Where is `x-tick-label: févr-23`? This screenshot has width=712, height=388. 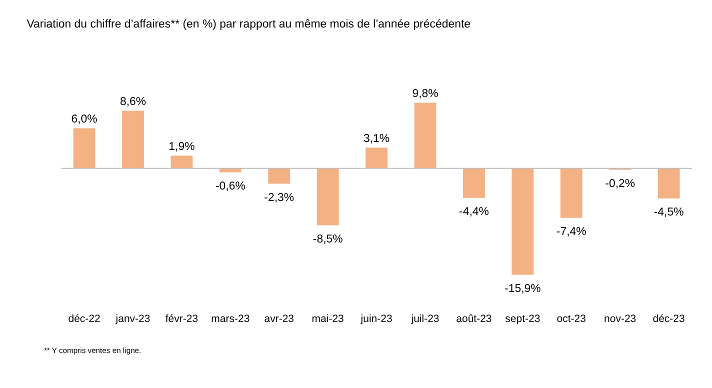
x-tick-label: févr-23 is located at coordinates (181, 319).